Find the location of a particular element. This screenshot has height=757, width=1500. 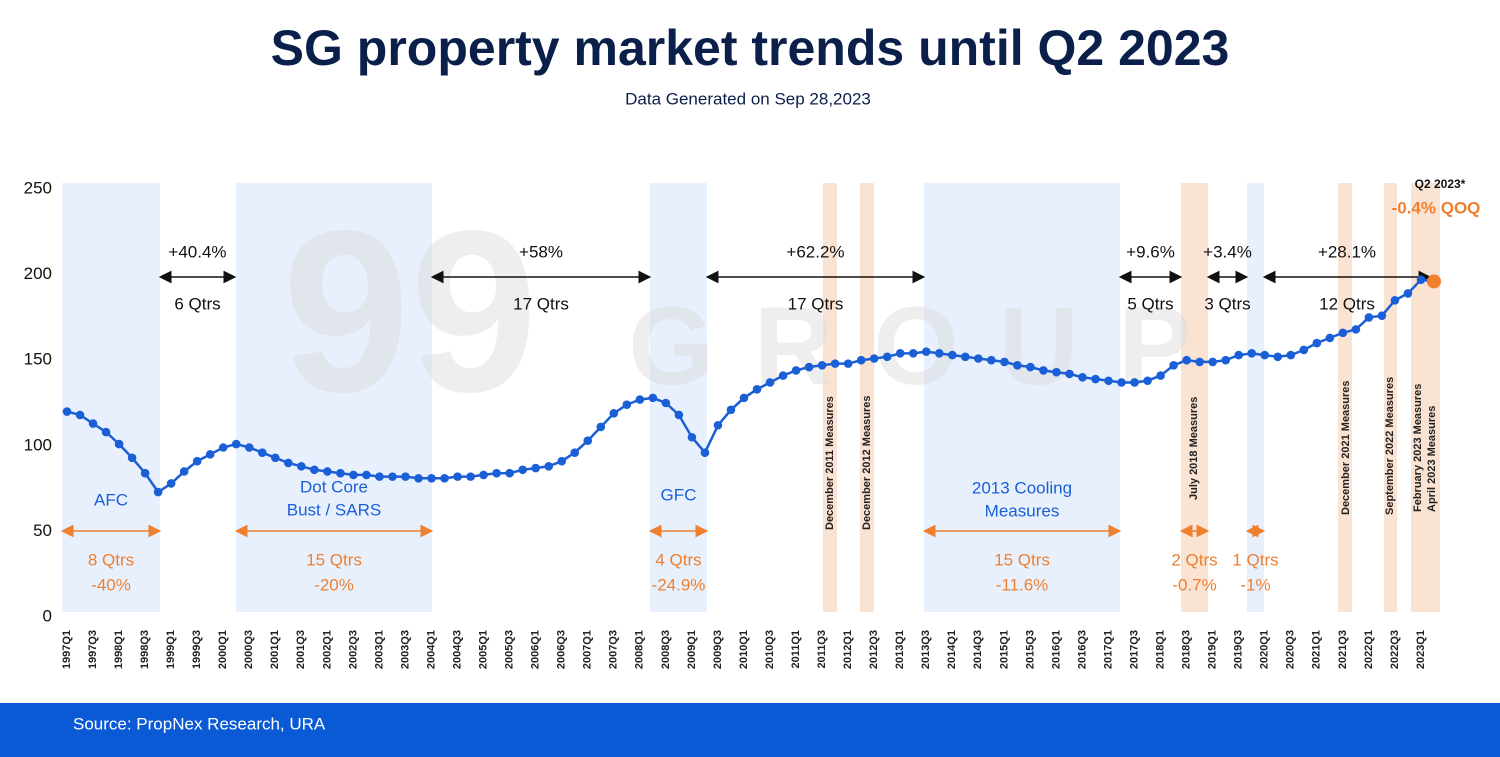

period-label: Bust / SARS is located at coordinates (334, 509).